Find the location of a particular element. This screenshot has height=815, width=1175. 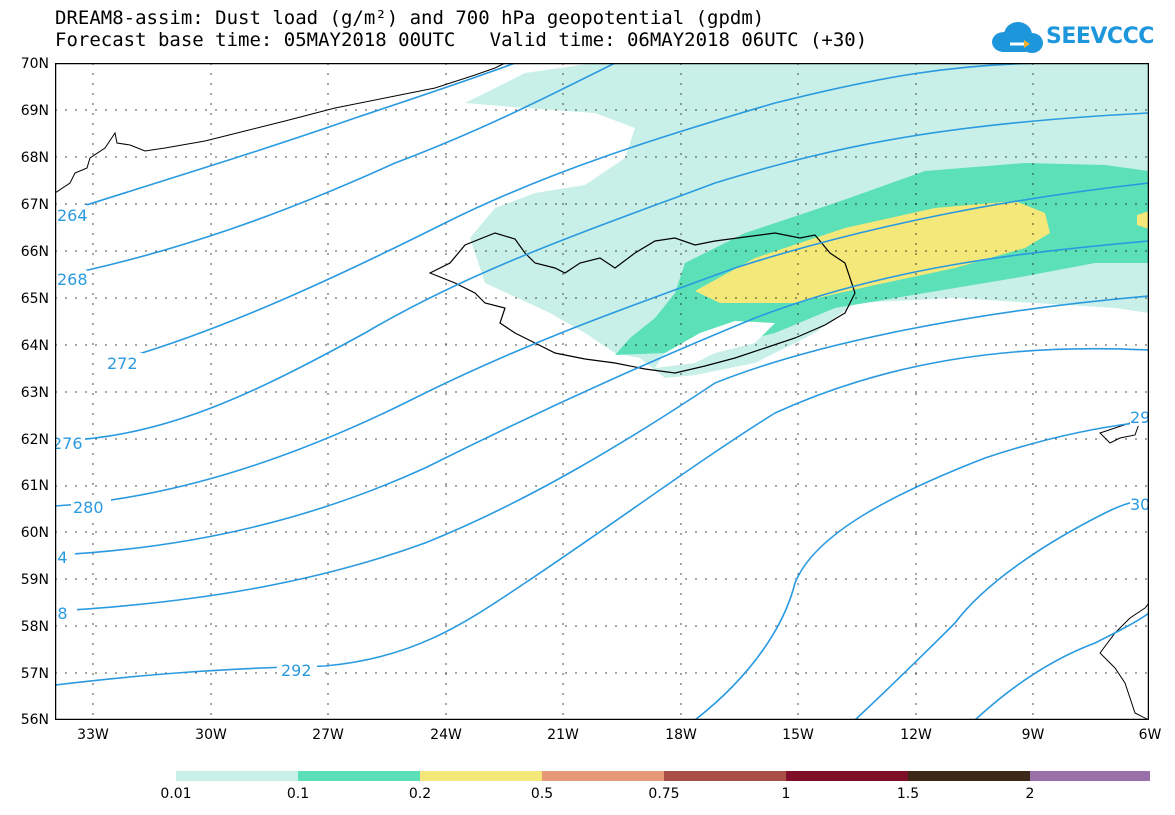

lon-label: 21W is located at coordinates (563, 735).